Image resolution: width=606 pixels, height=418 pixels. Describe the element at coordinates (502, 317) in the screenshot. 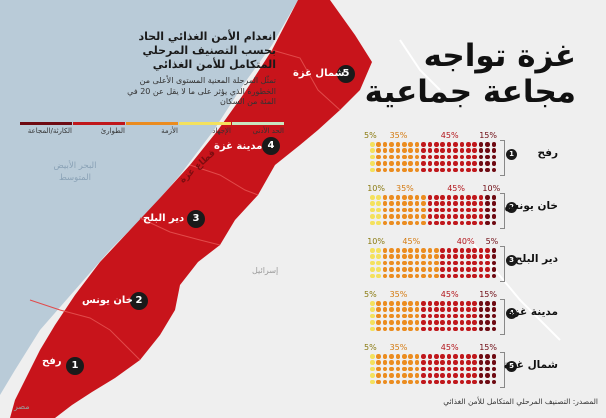

I see `row-bracket` at that location.